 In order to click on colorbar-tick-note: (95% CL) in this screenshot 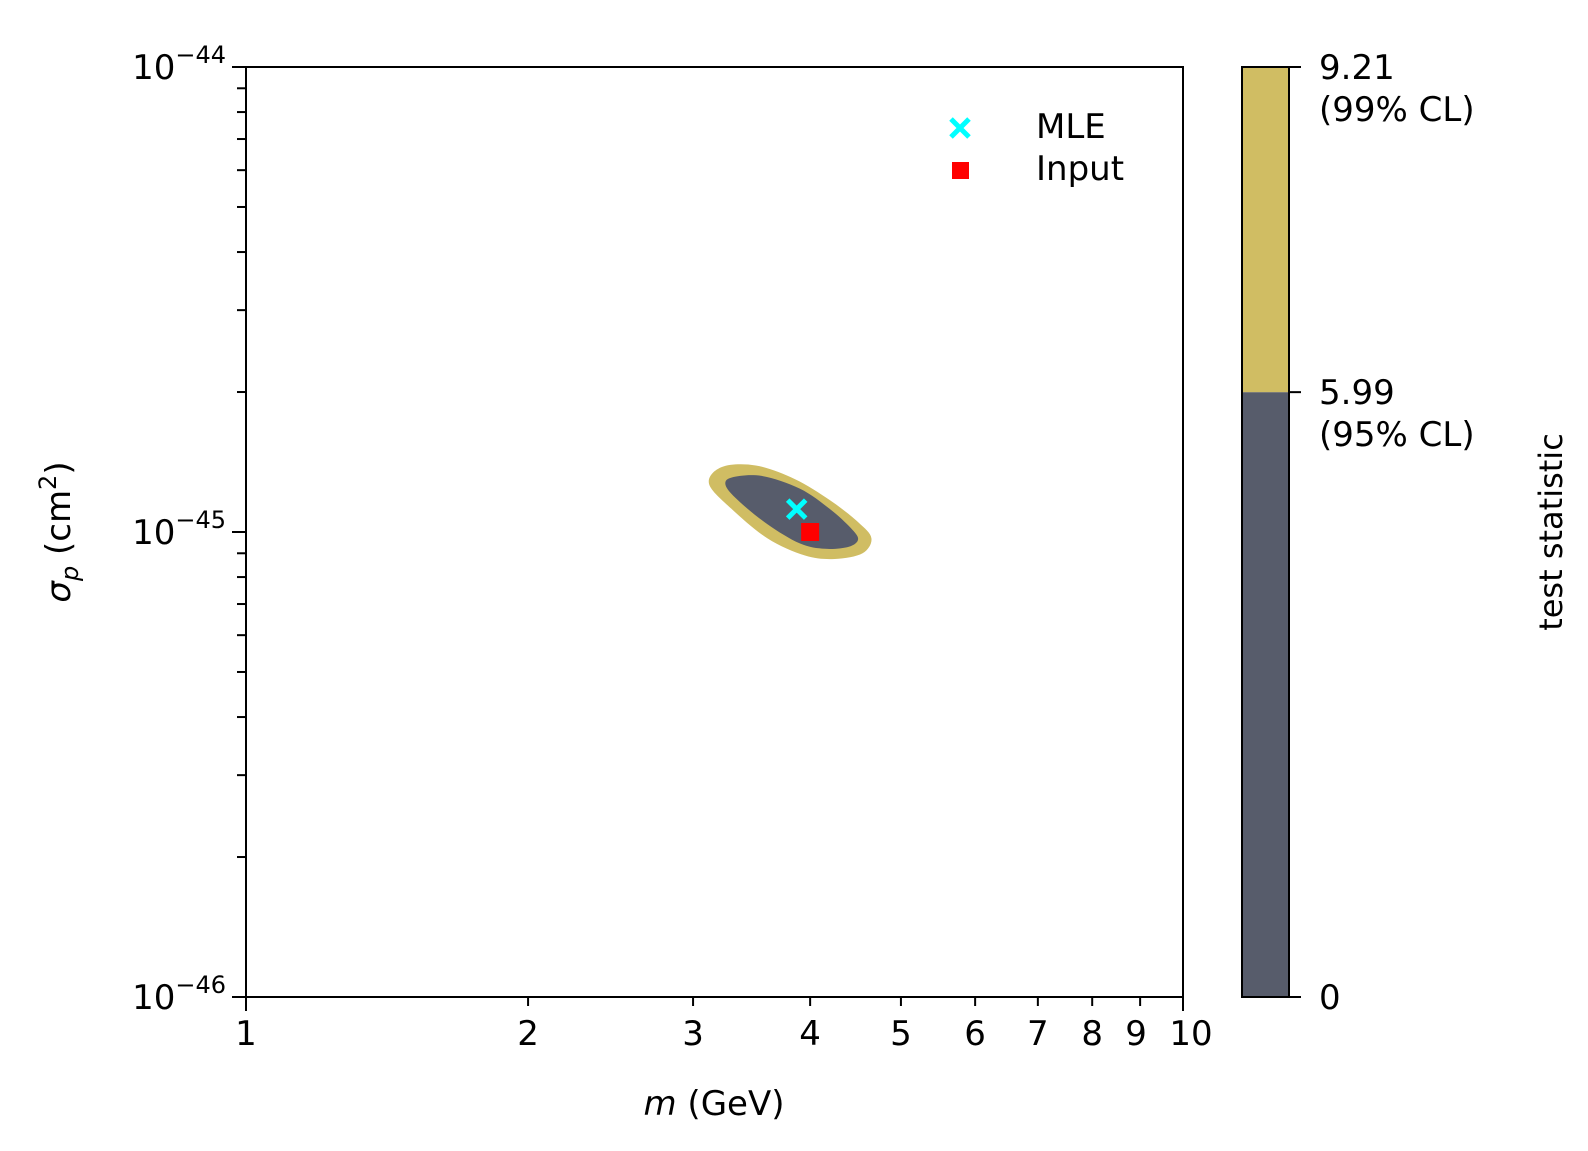, I will do `click(1397, 435)`.